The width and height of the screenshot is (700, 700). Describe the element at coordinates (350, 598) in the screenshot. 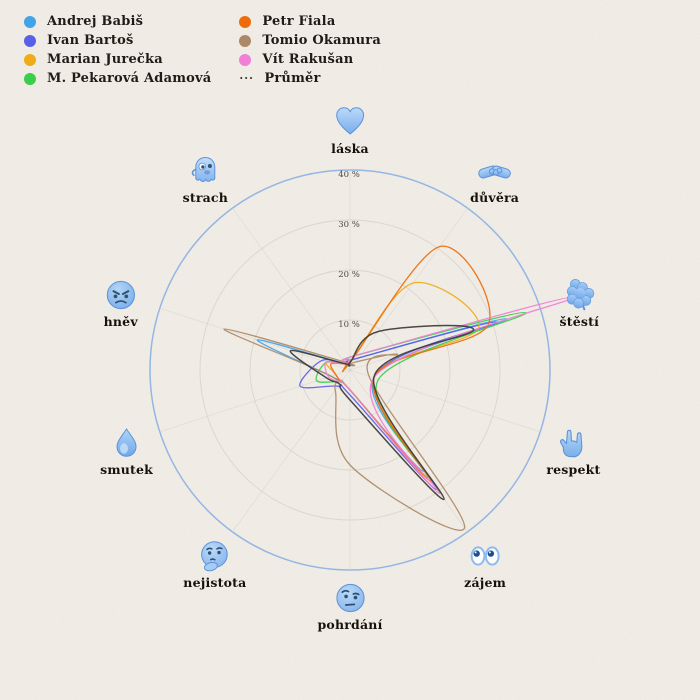

I see `face-with-raised-eyebrow-icon` at that location.